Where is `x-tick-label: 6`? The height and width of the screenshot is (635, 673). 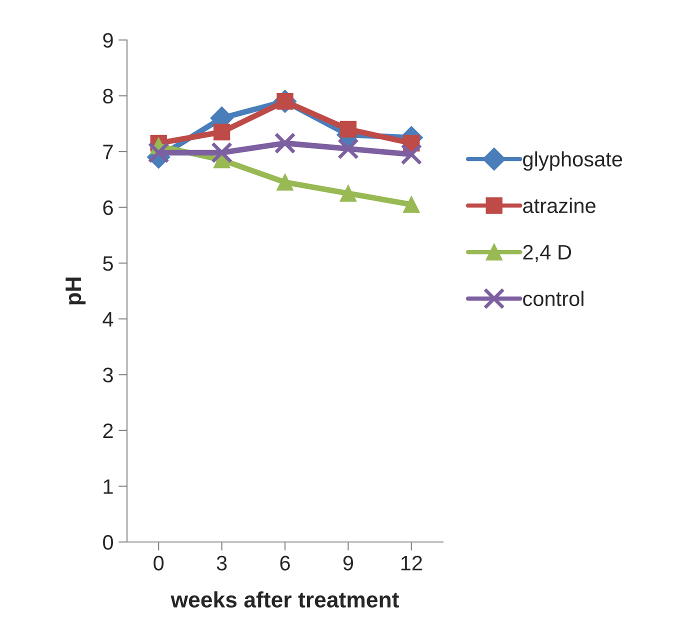 x-tick-label: 6 is located at coordinates (285, 563).